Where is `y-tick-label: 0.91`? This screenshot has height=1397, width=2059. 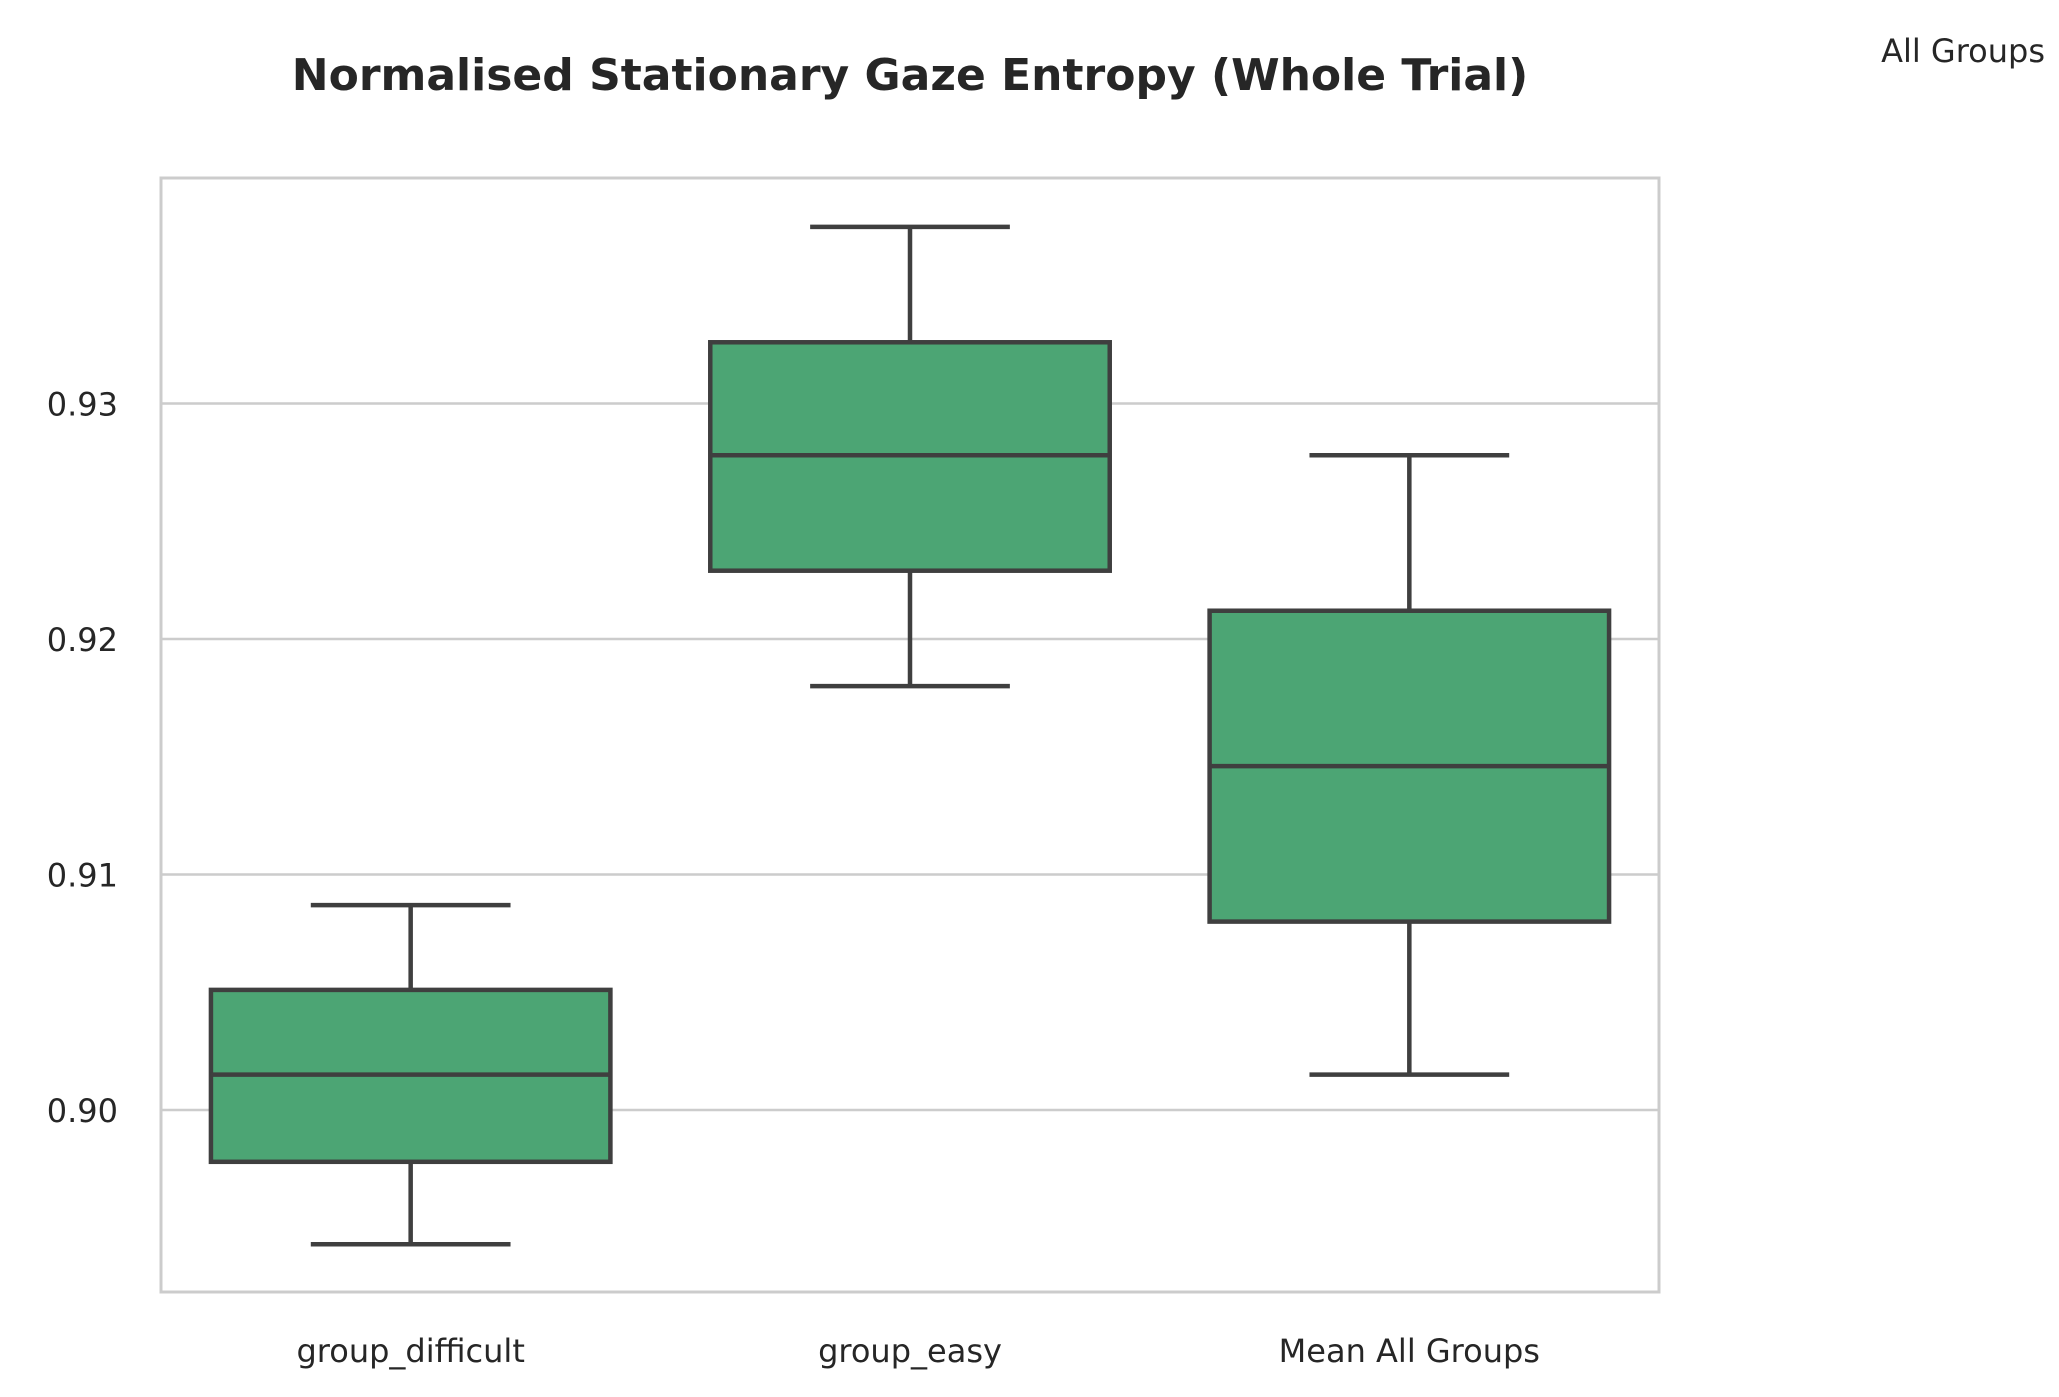 y-tick-label: 0.91 is located at coordinates (82, 876).